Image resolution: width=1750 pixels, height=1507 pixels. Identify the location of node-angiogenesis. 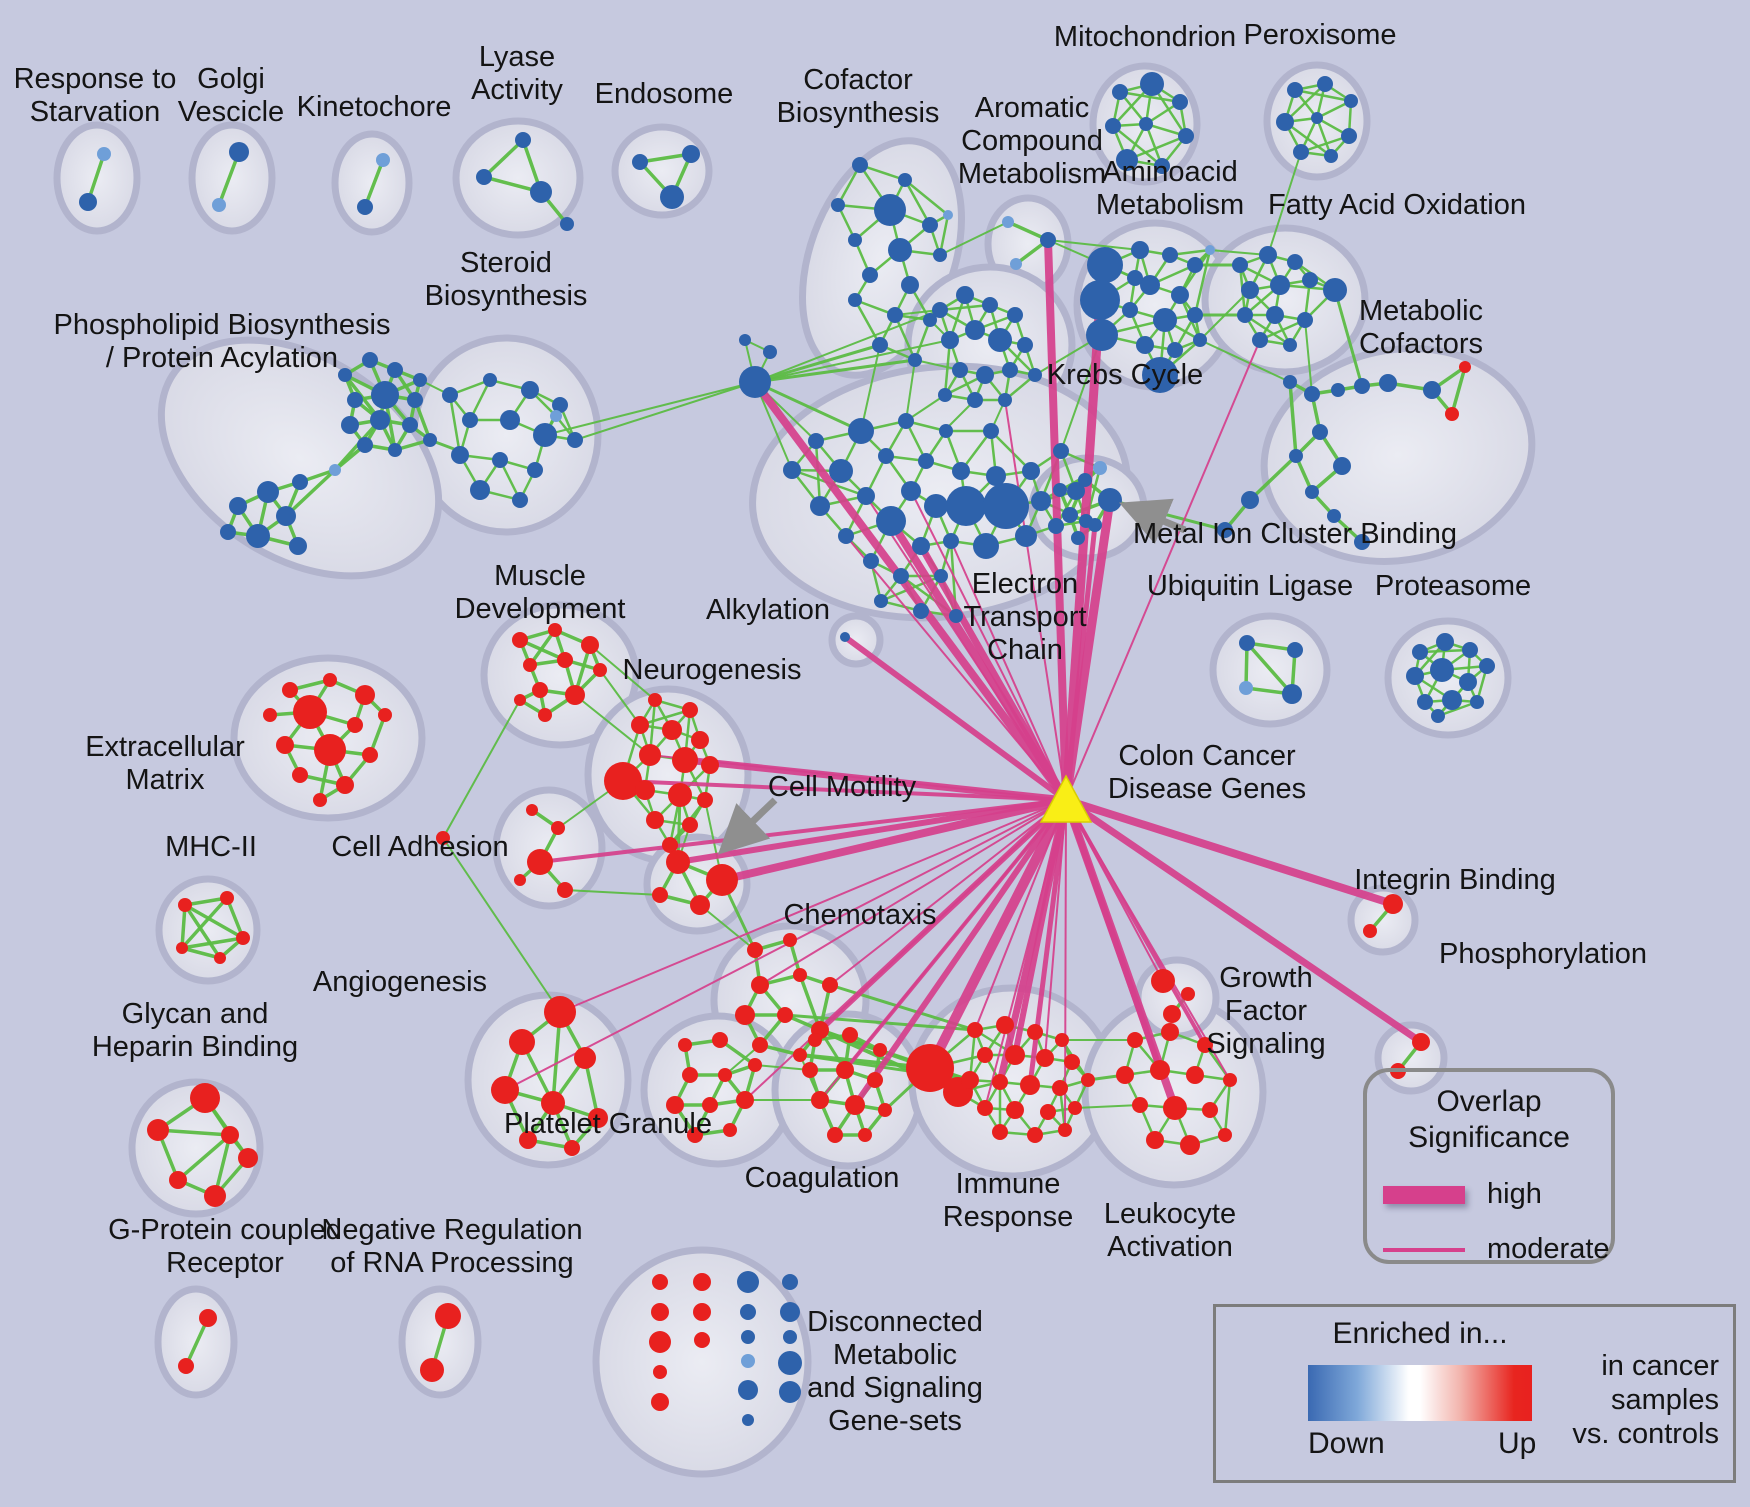
(553, 1103).